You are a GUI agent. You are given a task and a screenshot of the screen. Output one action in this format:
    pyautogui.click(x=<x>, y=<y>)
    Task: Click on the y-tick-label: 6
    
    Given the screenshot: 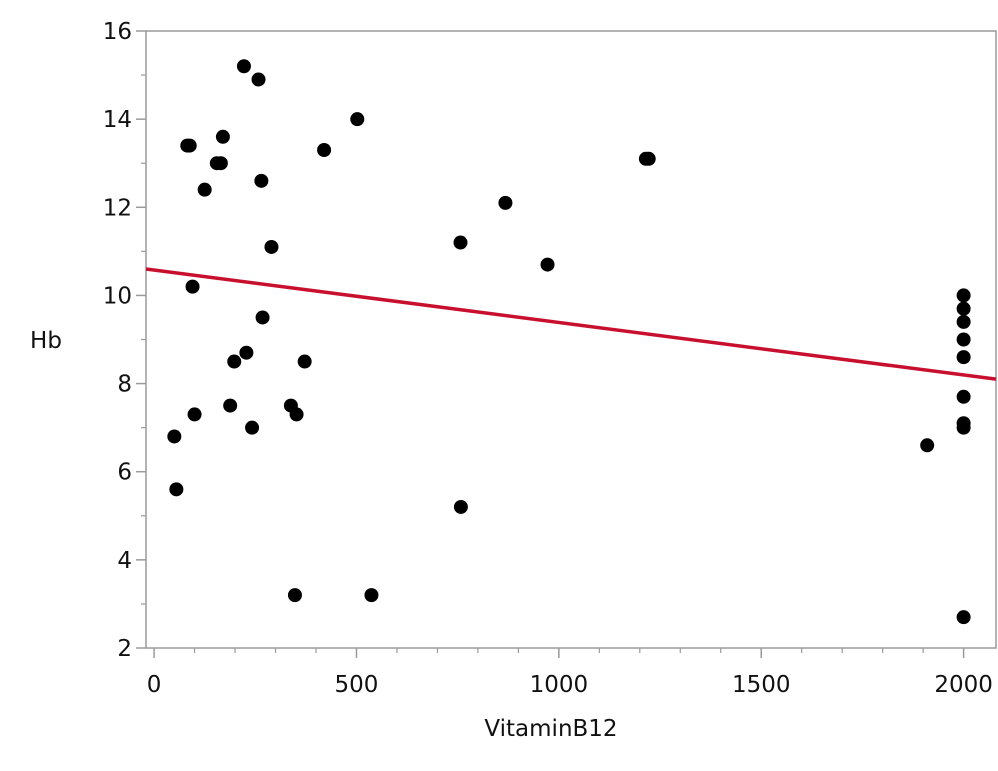 What is the action you would take?
    pyautogui.click(x=124, y=473)
    